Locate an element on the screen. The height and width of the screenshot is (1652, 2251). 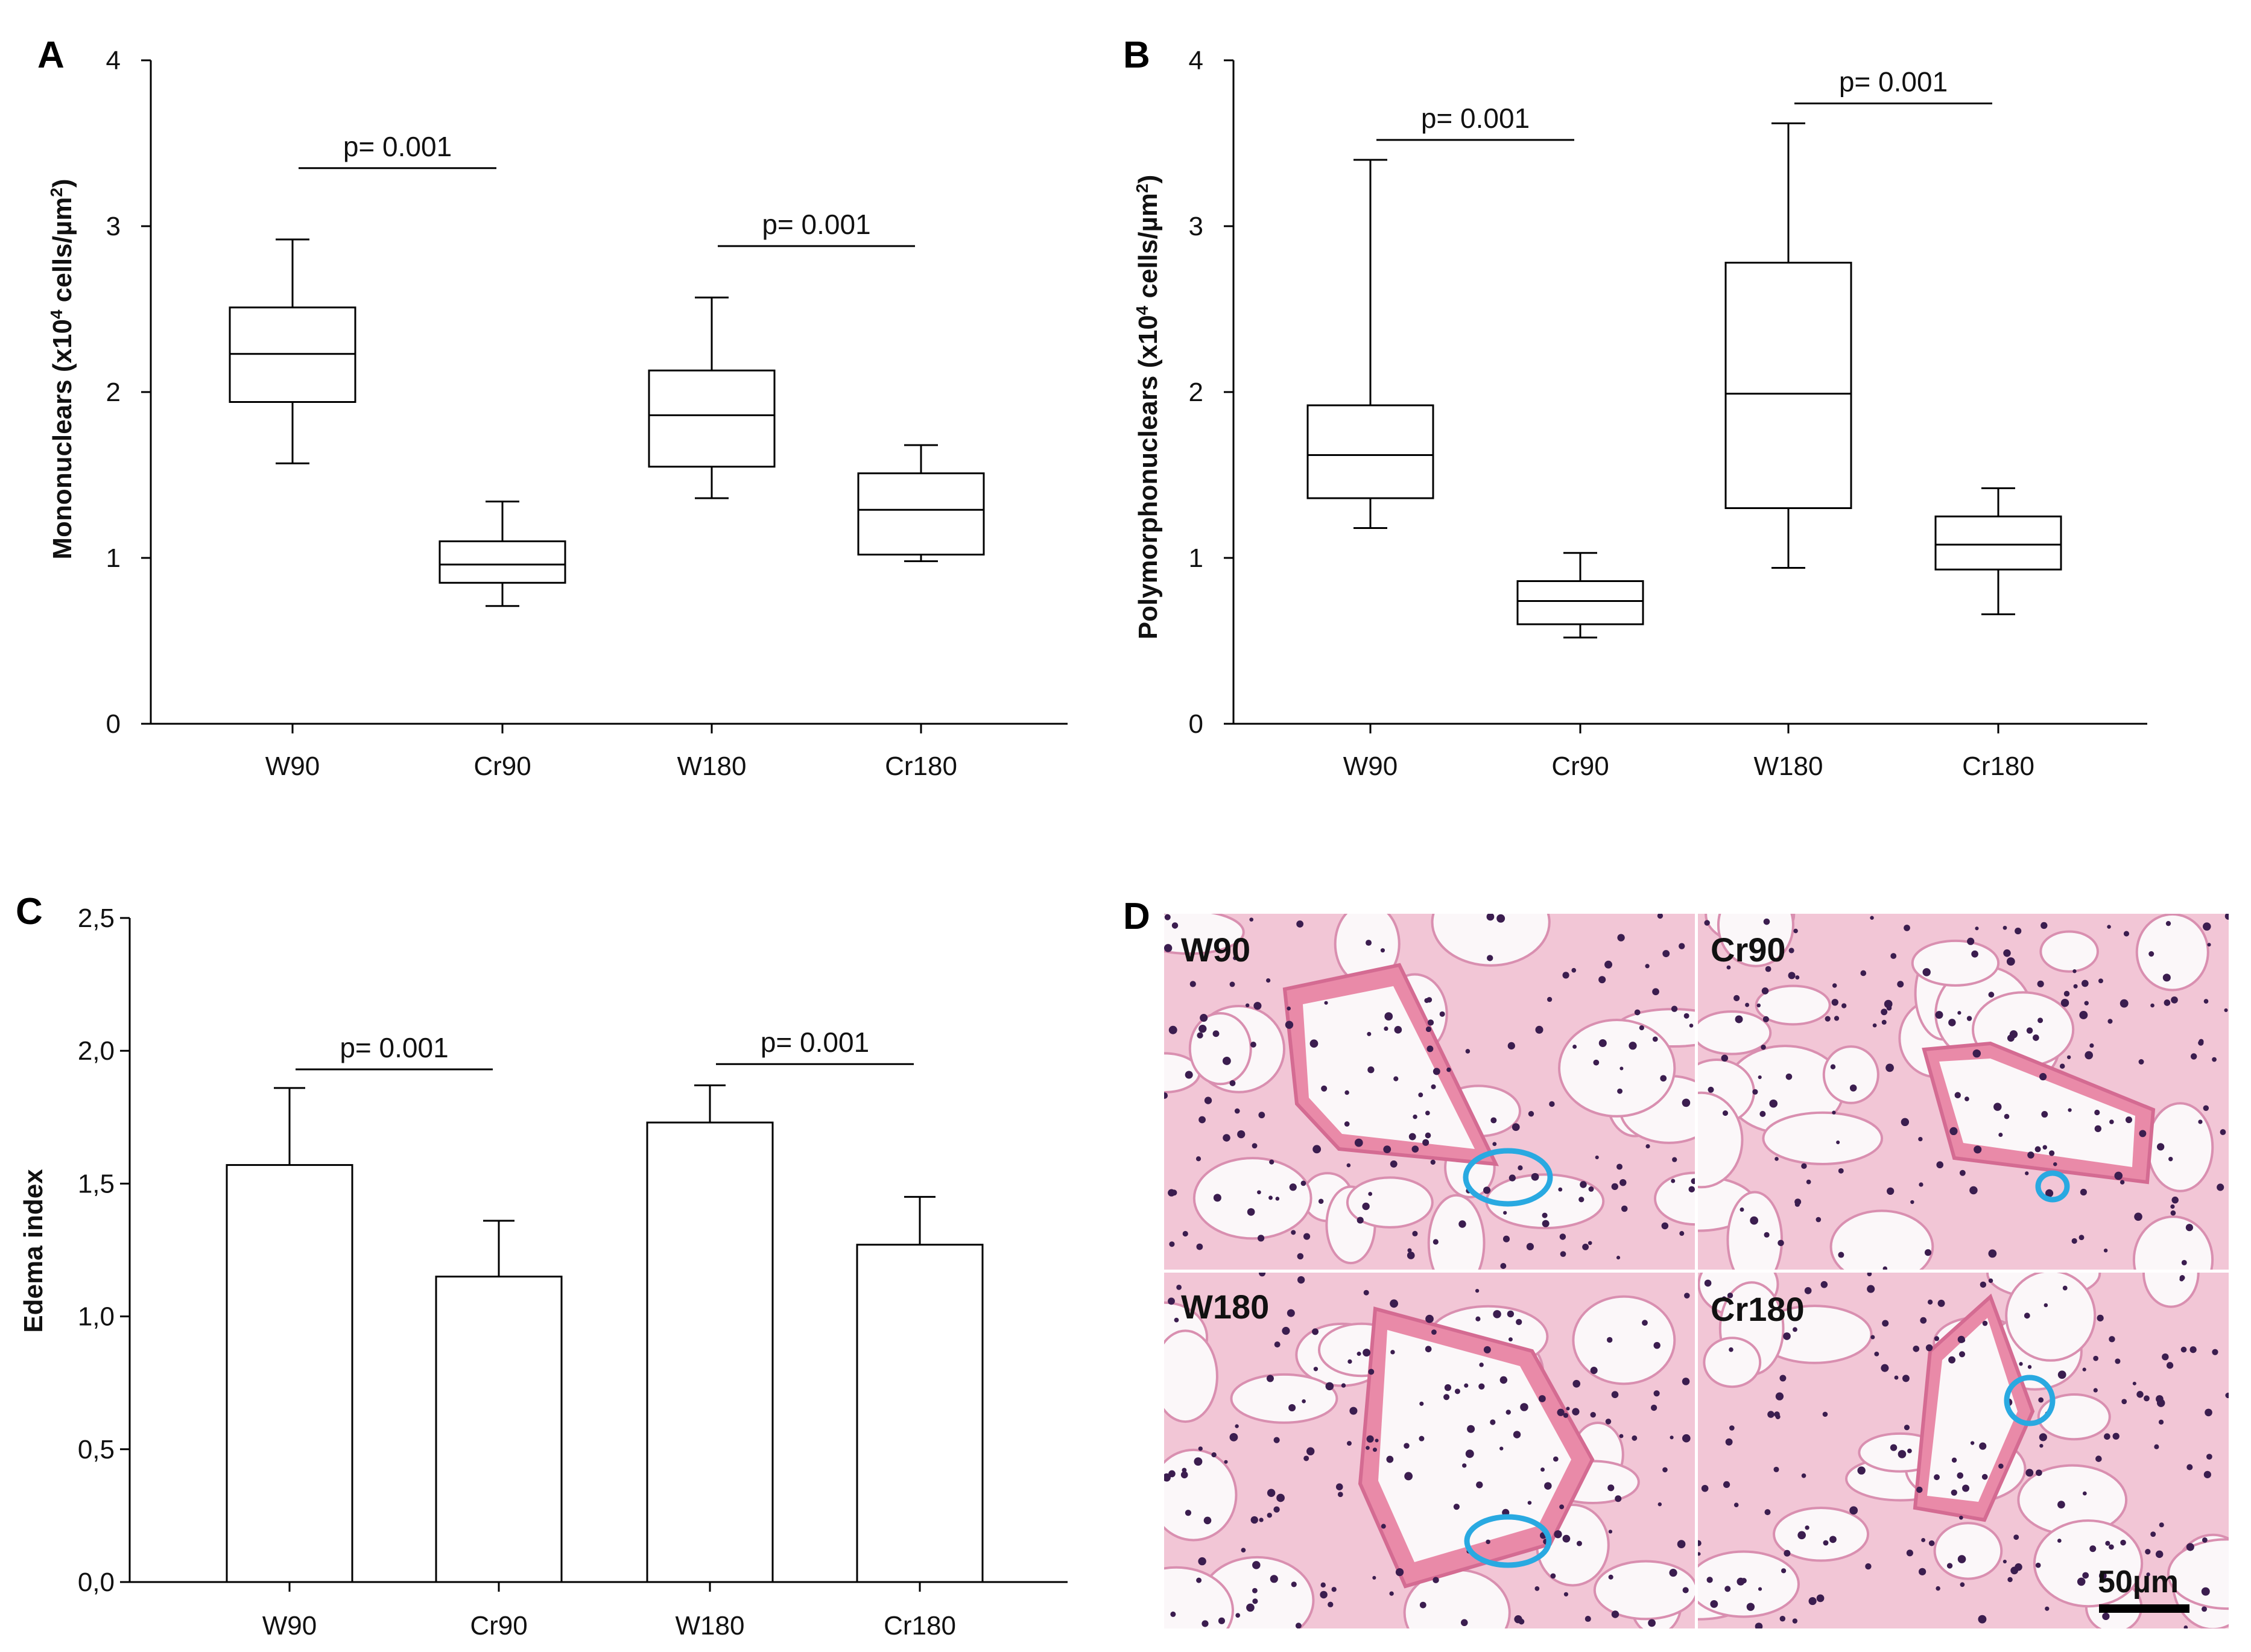
panel-a-box-cr90 is located at coordinates (502, 562).